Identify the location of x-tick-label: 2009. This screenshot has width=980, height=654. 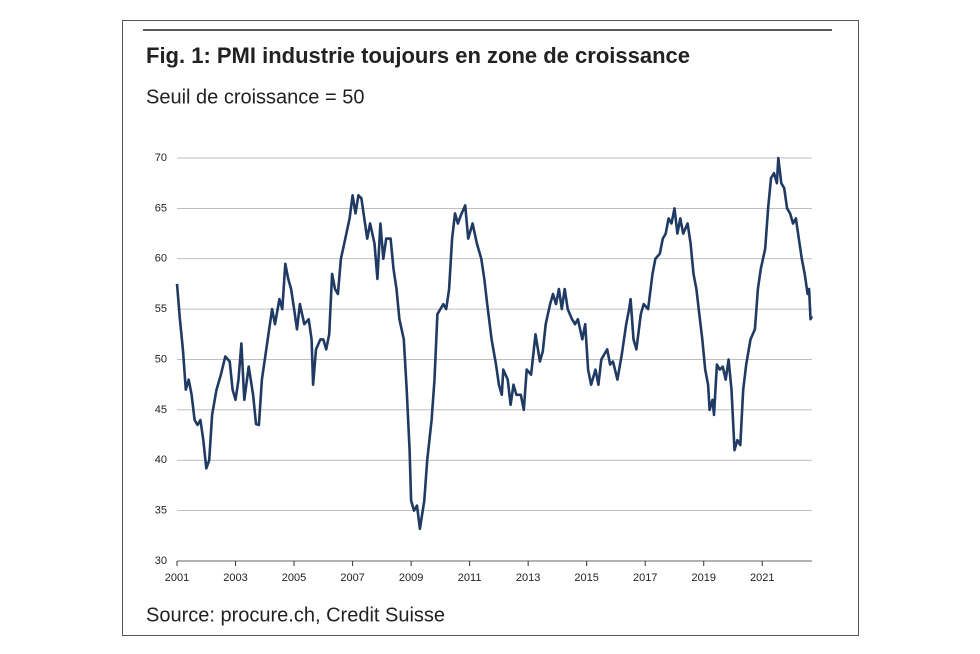
(411, 578).